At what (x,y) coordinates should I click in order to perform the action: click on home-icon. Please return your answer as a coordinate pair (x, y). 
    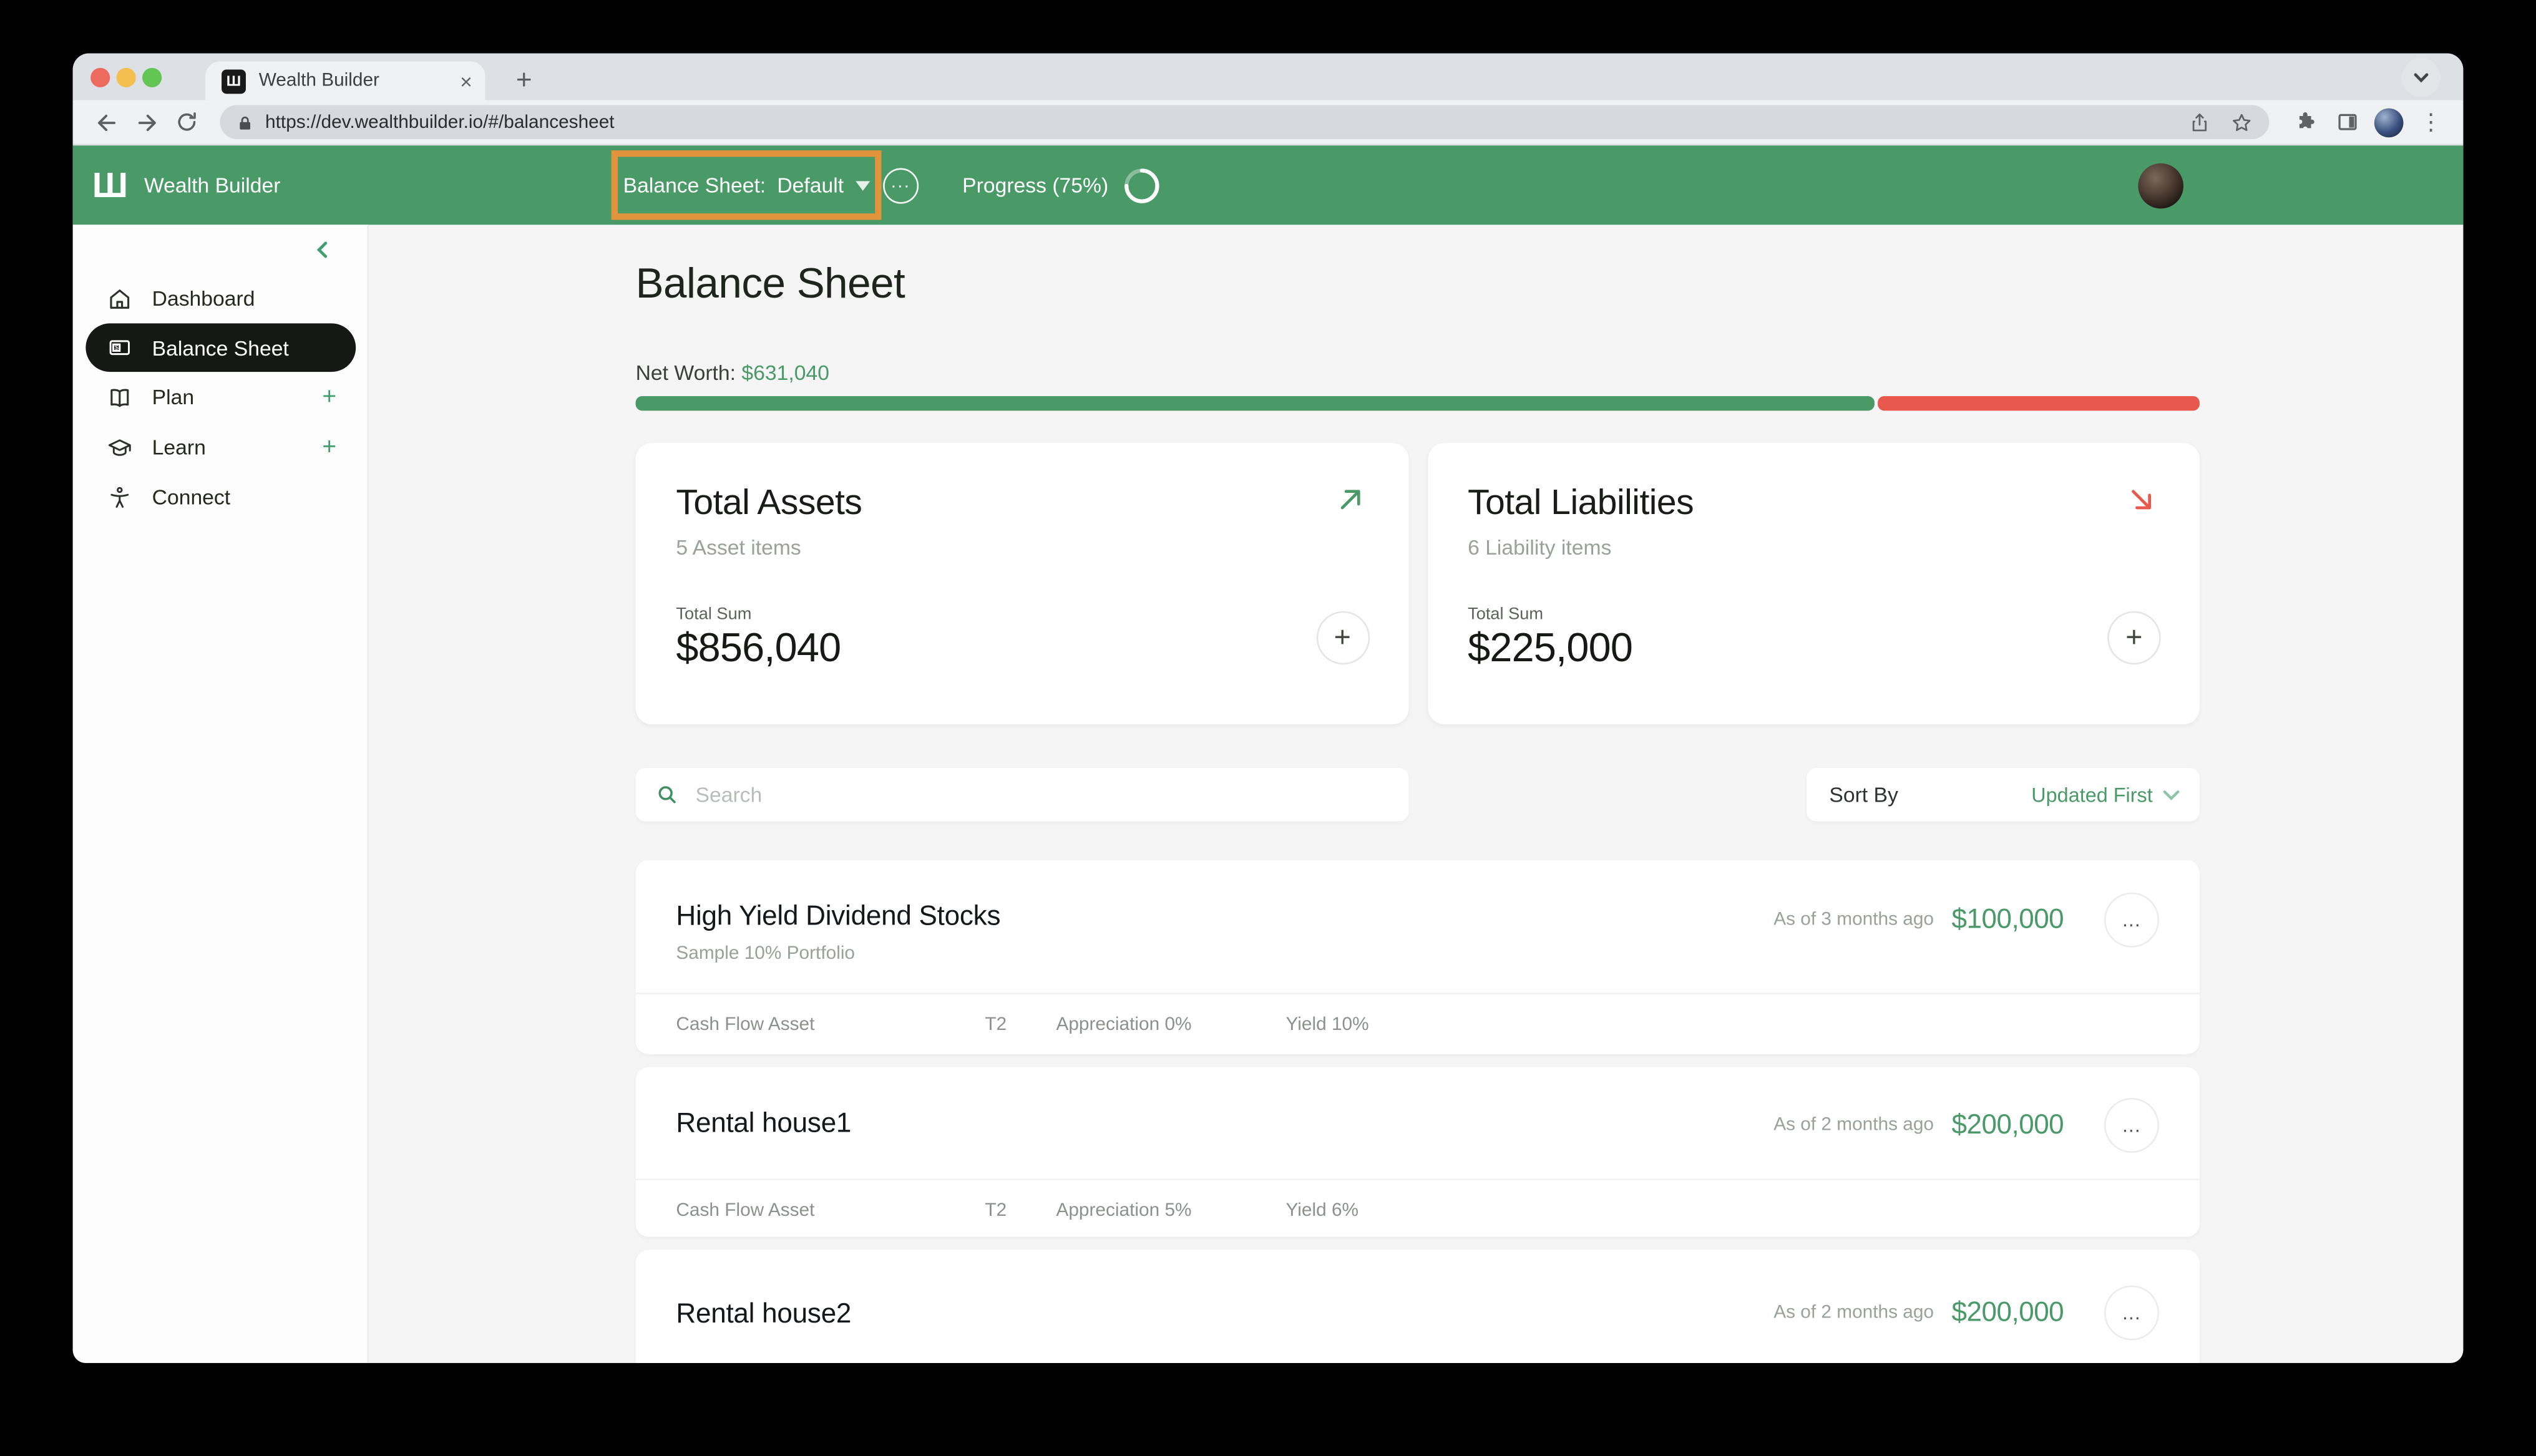
    Looking at the image, I should click on (119, 298).